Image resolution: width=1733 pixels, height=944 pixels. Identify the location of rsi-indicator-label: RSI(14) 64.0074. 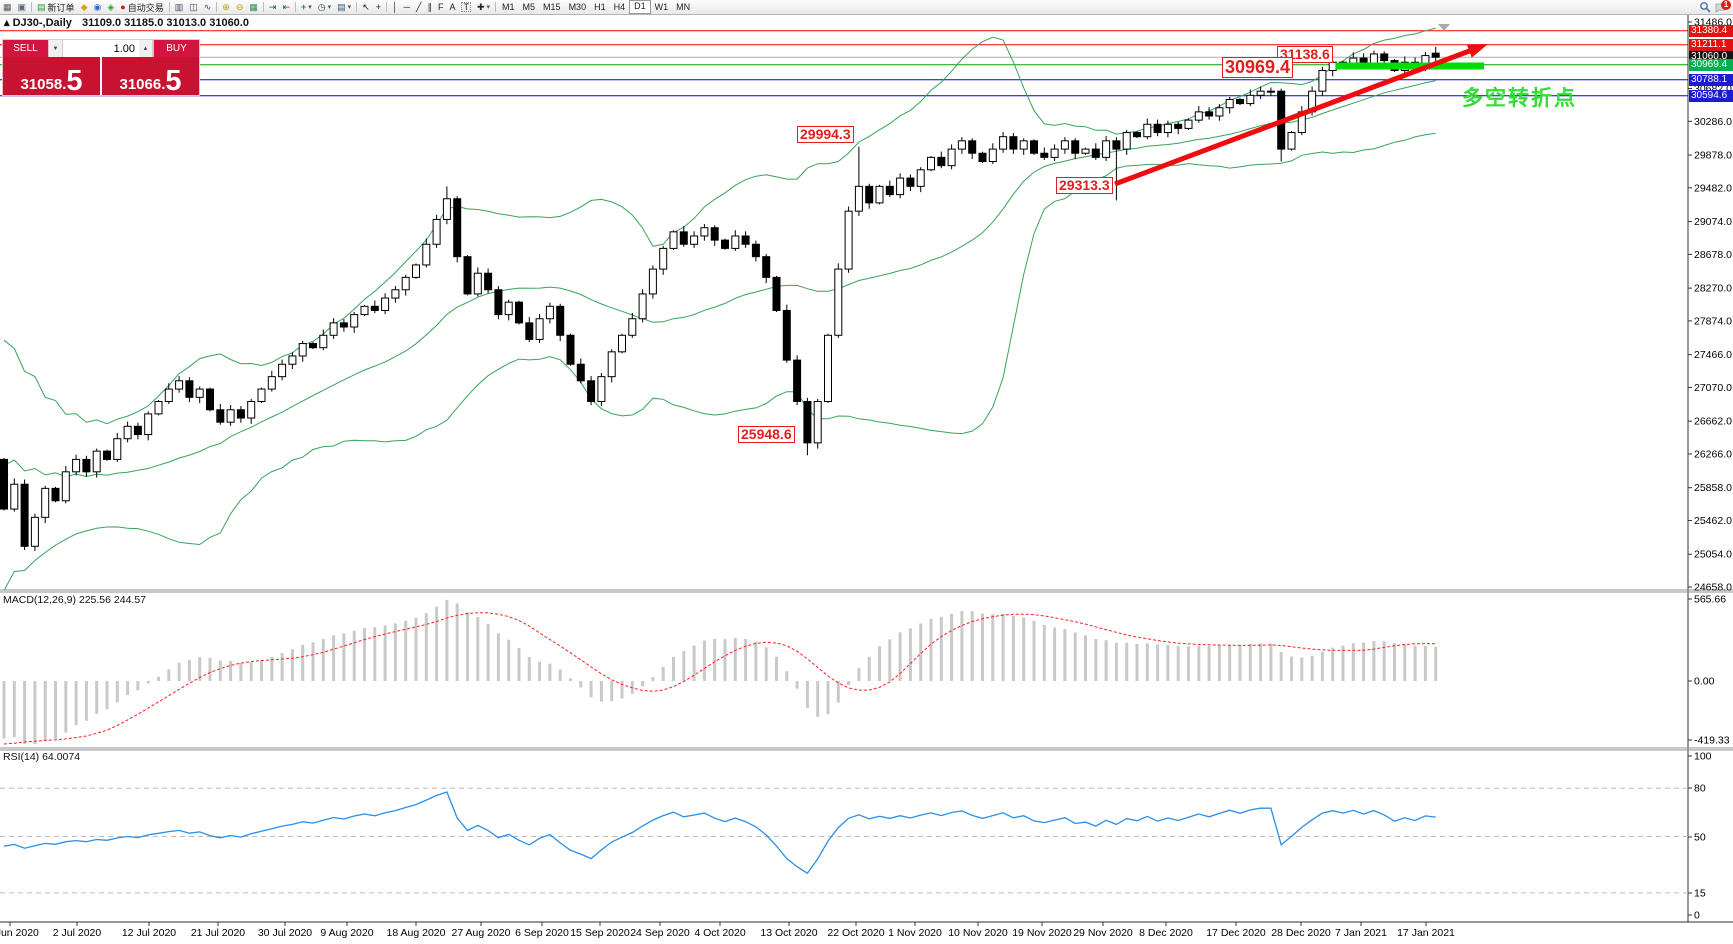
(42, 757).